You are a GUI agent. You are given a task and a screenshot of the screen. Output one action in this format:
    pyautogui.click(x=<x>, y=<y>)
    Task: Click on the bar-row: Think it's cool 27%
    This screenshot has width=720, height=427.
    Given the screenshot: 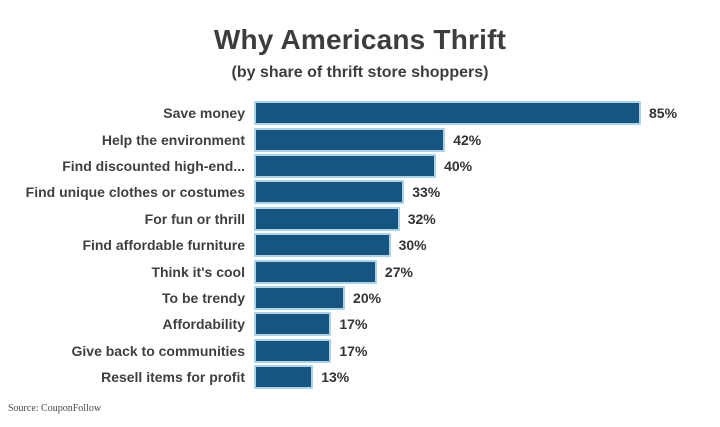 What is the action you would take?
    pyautogui.click(x=360, y=271)
    